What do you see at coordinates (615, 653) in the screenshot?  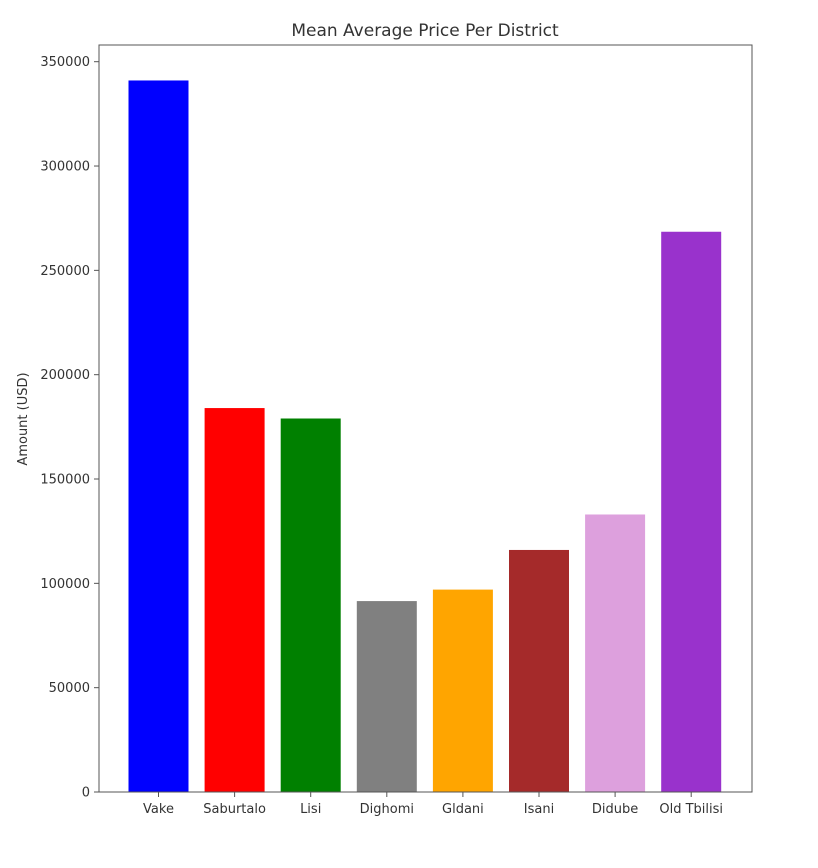 I see `bar-didube` at bounding box center [615, 653].